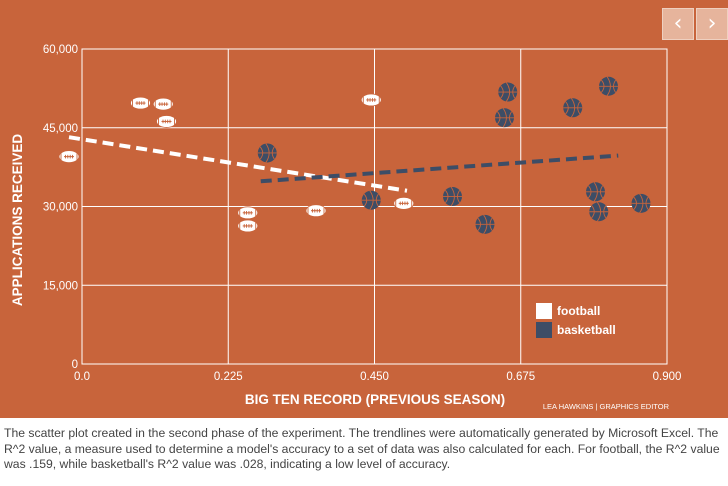 This screenshot has height=486, width=728. What do you see at coordinates (678, 24) in the screenshot?
I see `chevron-left-icon: ‹` at bounding box center [678, 24].